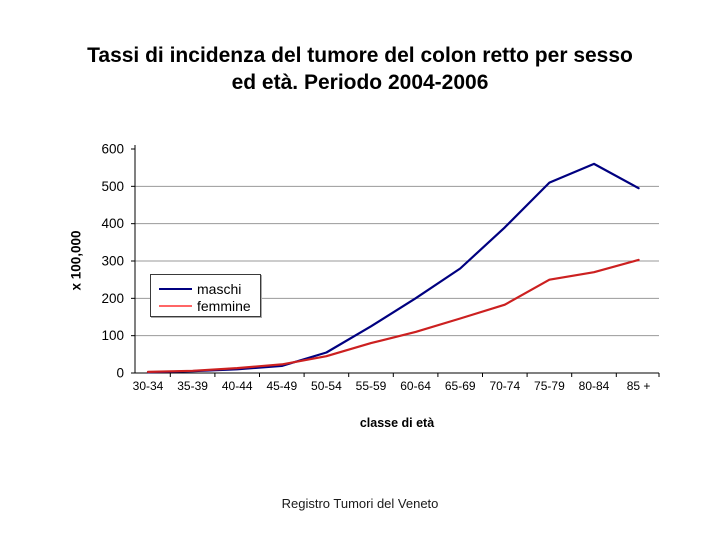 The width and height of the screenshot is (720, 540). I want to click on x-axis-title: classe di età, so click(397, 423).